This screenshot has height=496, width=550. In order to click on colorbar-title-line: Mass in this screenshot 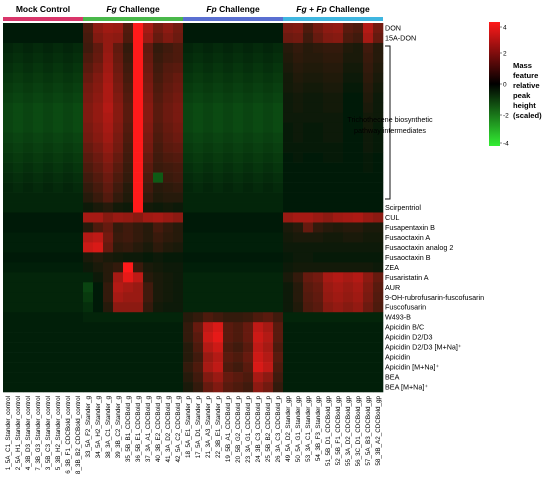, I will do `click(522, 65)`.